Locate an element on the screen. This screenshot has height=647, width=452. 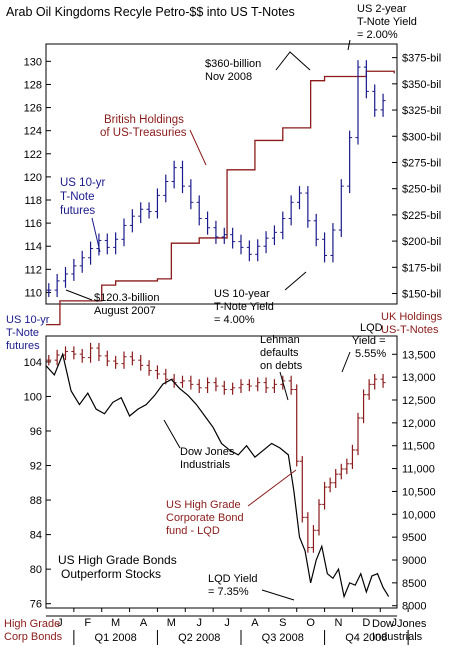
annotation-outperform-line1: US High Grade Bonds is located at coordinates (117, 560).